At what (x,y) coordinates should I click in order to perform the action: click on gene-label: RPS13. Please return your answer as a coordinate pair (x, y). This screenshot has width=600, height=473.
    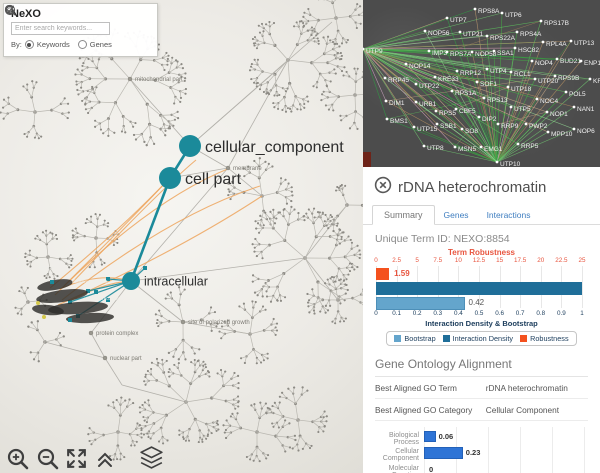
    Looking at the image, I should click on (497, 100).